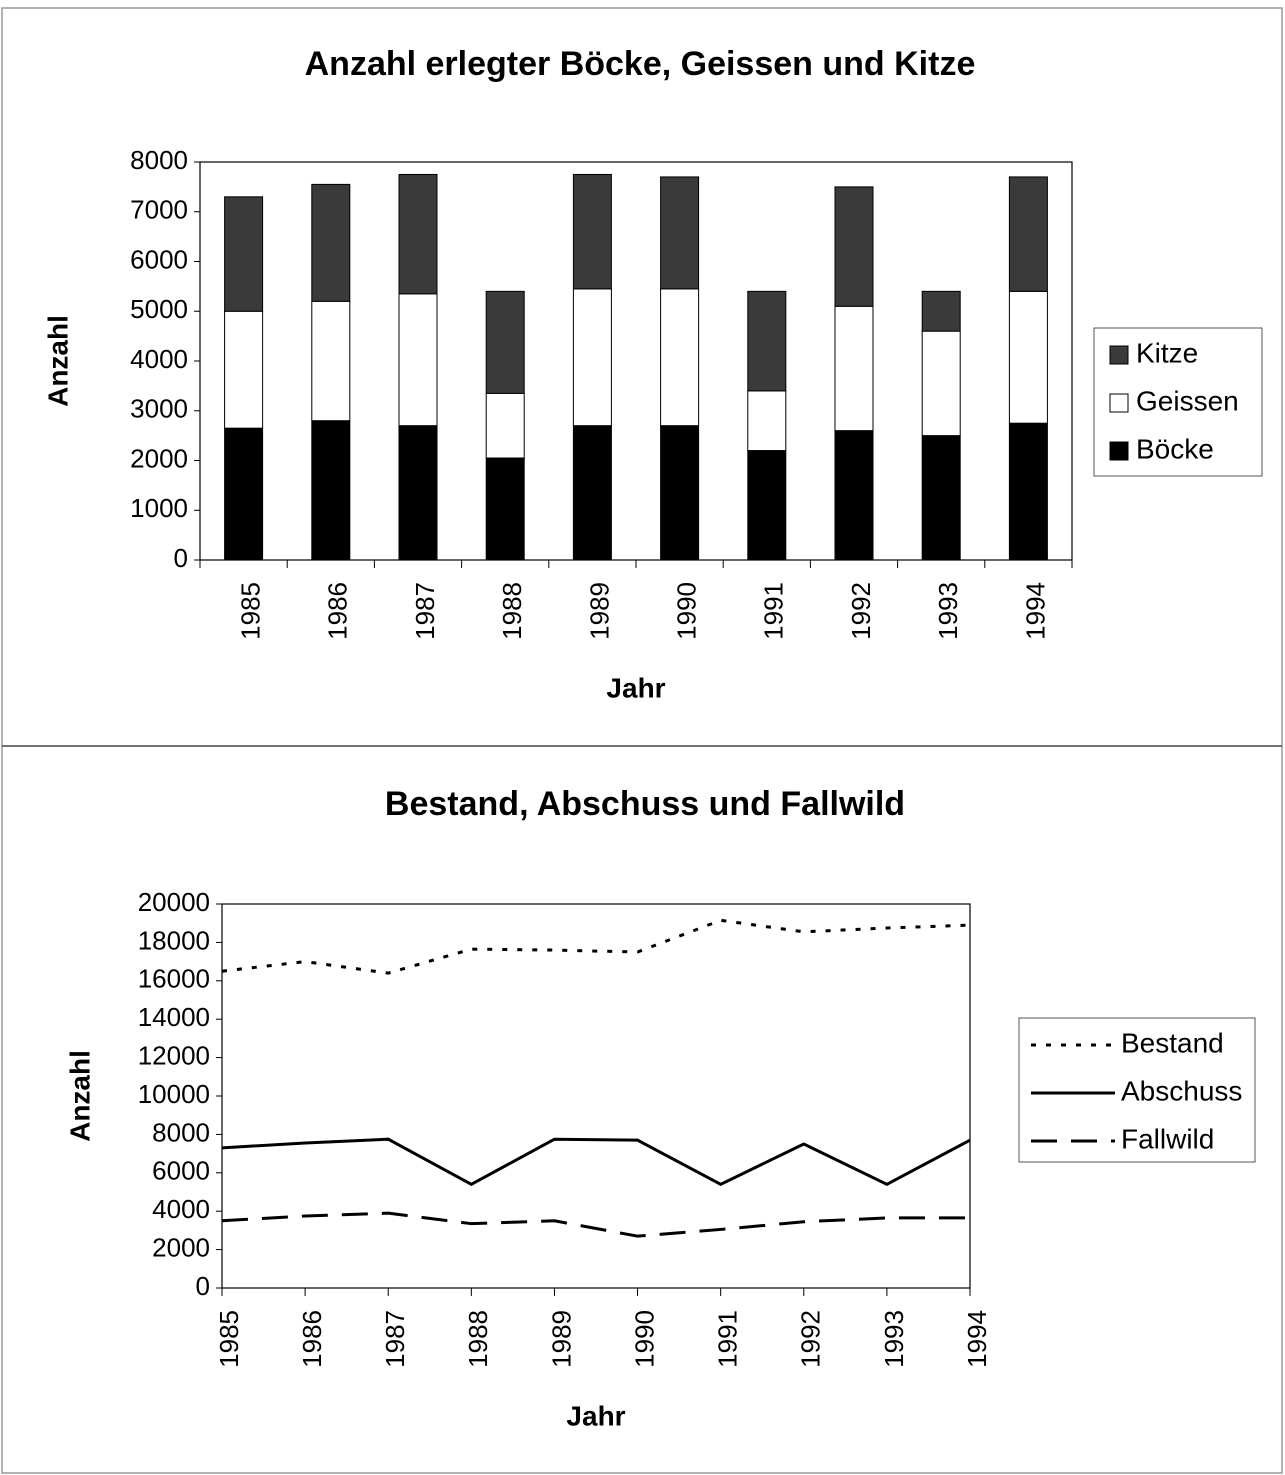 The height and width of the screenshot is (1475, 1285). I want to click on y-tick-label: 1000, so click(159, 508).